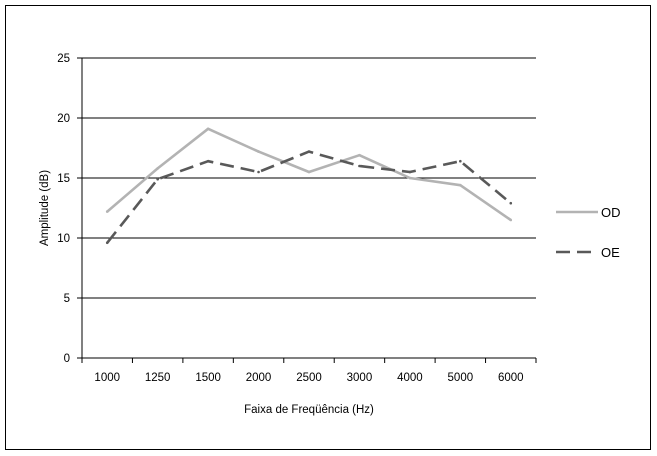 This screenshot has width=657, height=456. What do you see at coordinates (611, 212) in the screenshot?
I see `legend-label-od: OD` at bounding box center [611, 212].